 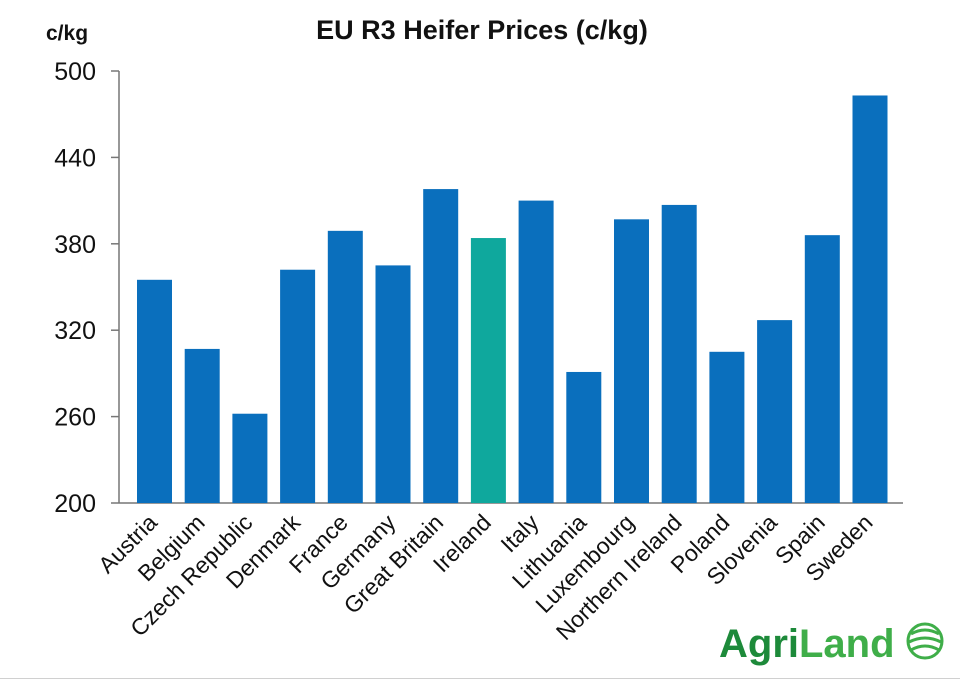 What do you see at coordinates (925, 641) in the screenshot?
I see `wheat-globe-icon` at bounding box center [925, 641].